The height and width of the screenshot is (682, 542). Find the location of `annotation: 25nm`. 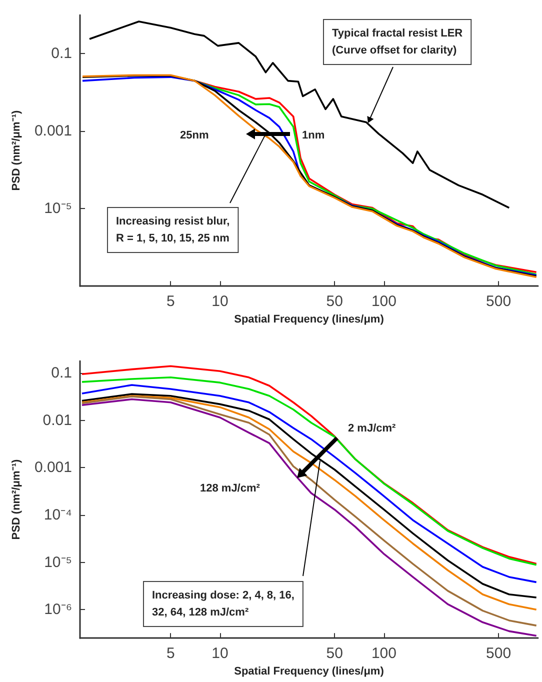

annotation: 25nm is located at coordinates (194, 136).